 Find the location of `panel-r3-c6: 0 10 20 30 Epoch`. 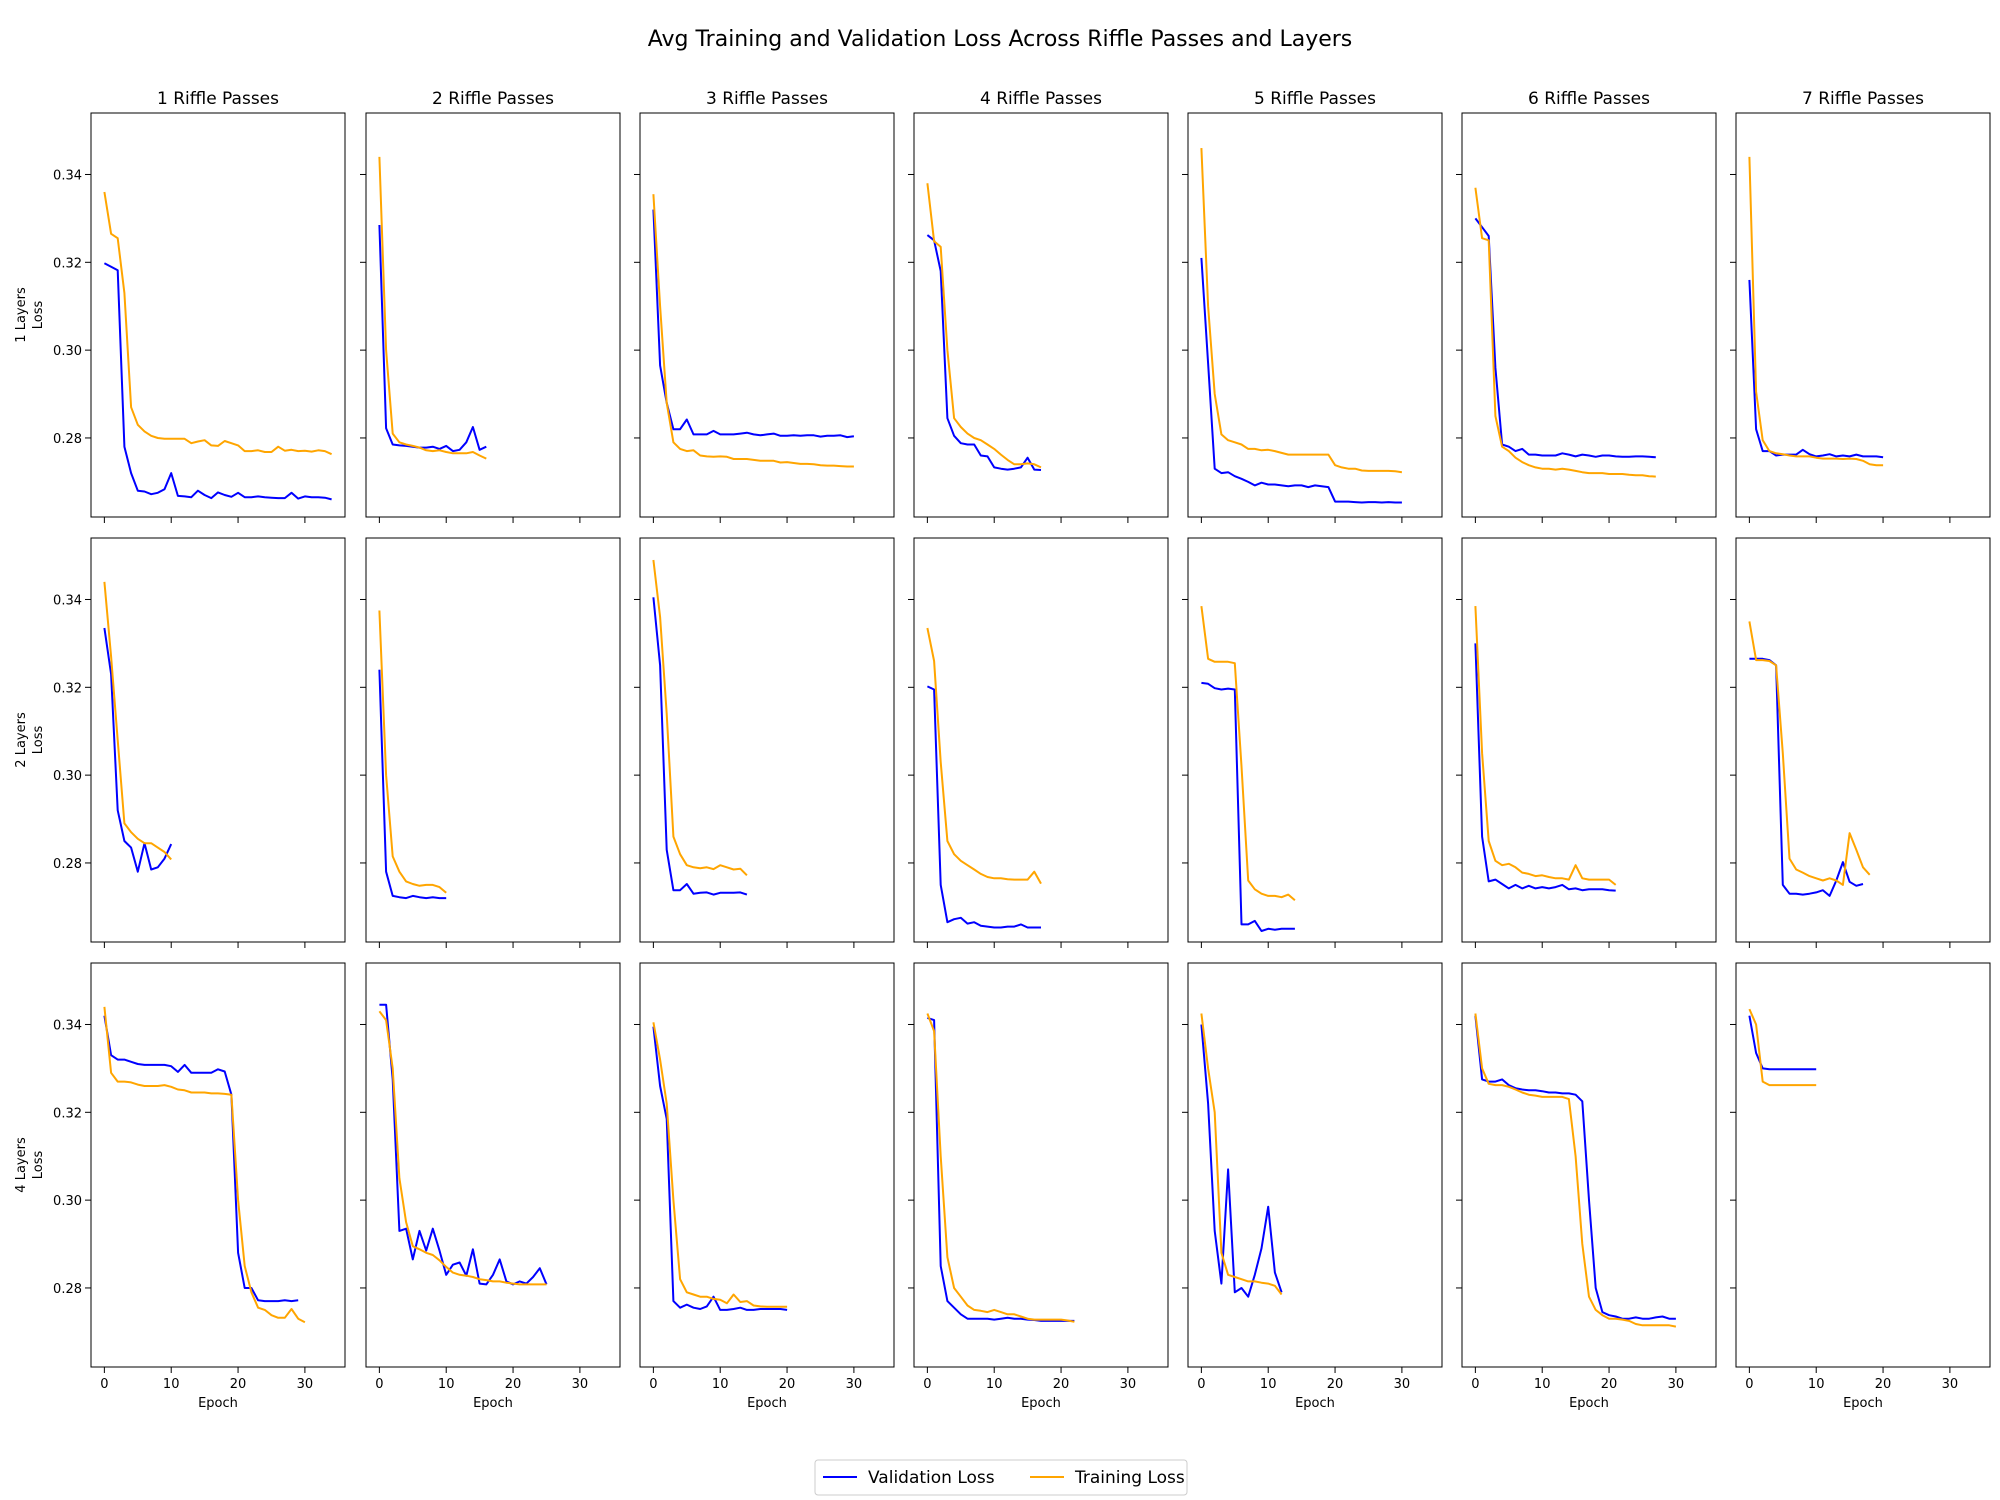

panel-r3-c6: 0 10 20 30 Epoch is located at coordinates (1586, 1186).